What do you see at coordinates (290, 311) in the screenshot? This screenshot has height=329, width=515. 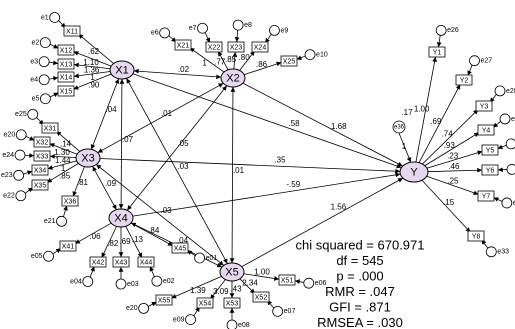 I see `error-label: e07` at bounding box center [290, 311].